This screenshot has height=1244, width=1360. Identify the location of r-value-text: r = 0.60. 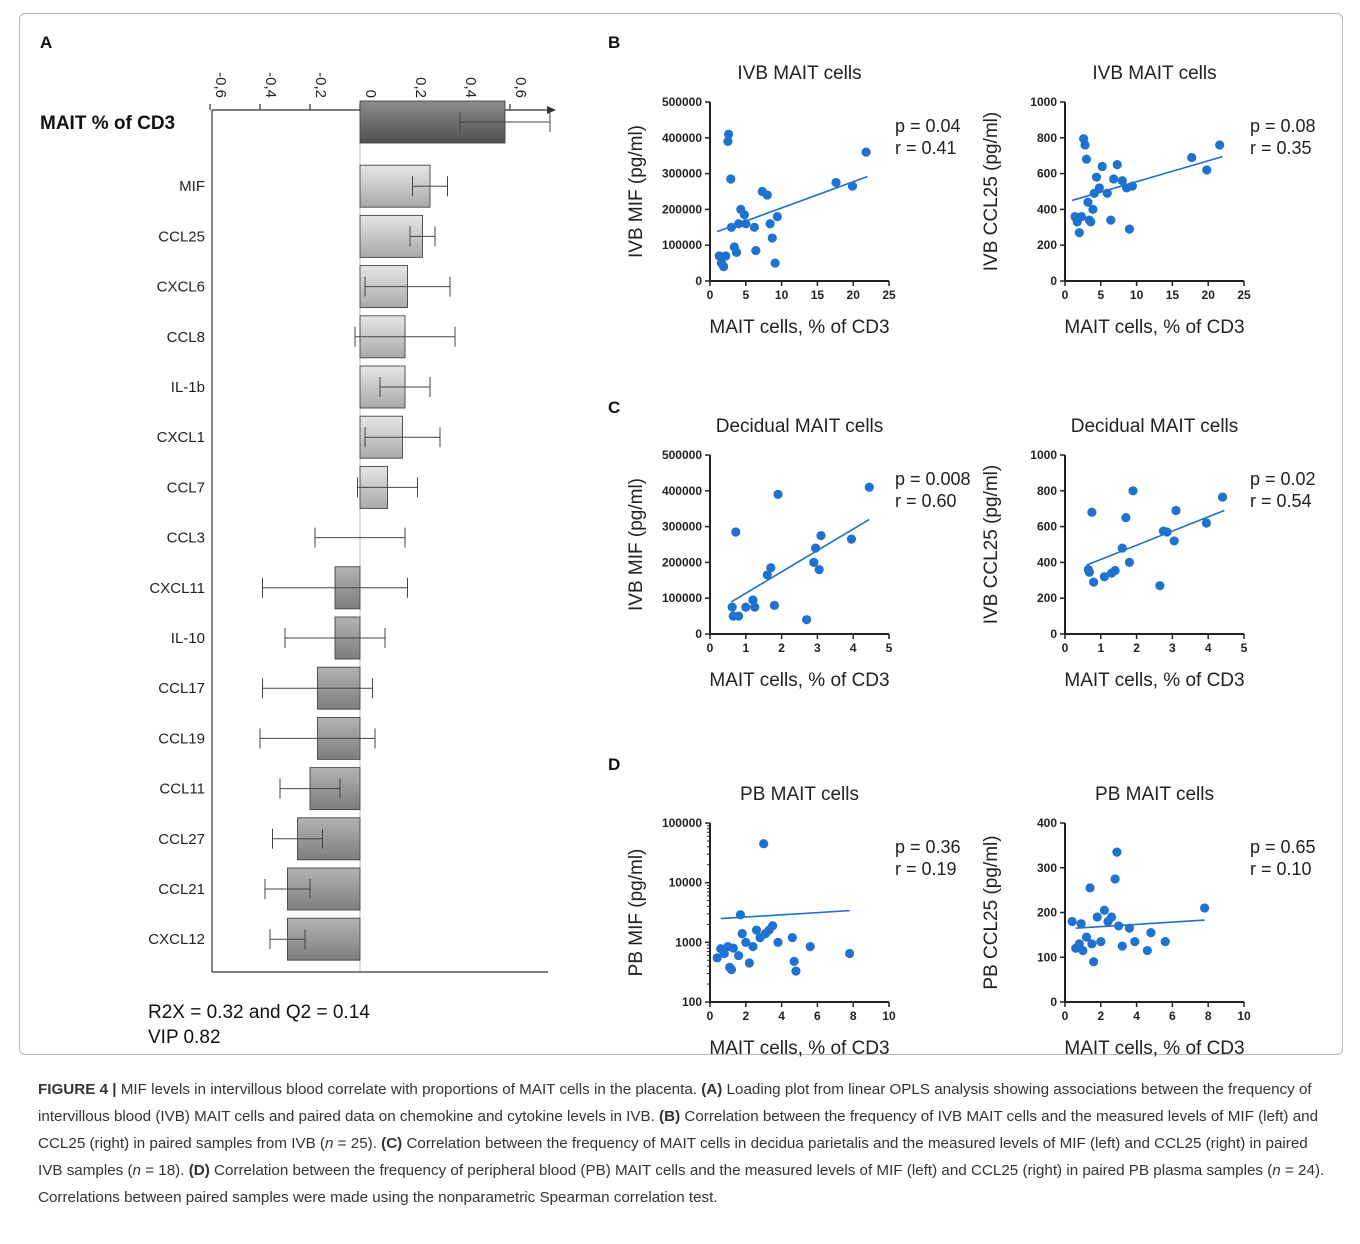
(926, 501).